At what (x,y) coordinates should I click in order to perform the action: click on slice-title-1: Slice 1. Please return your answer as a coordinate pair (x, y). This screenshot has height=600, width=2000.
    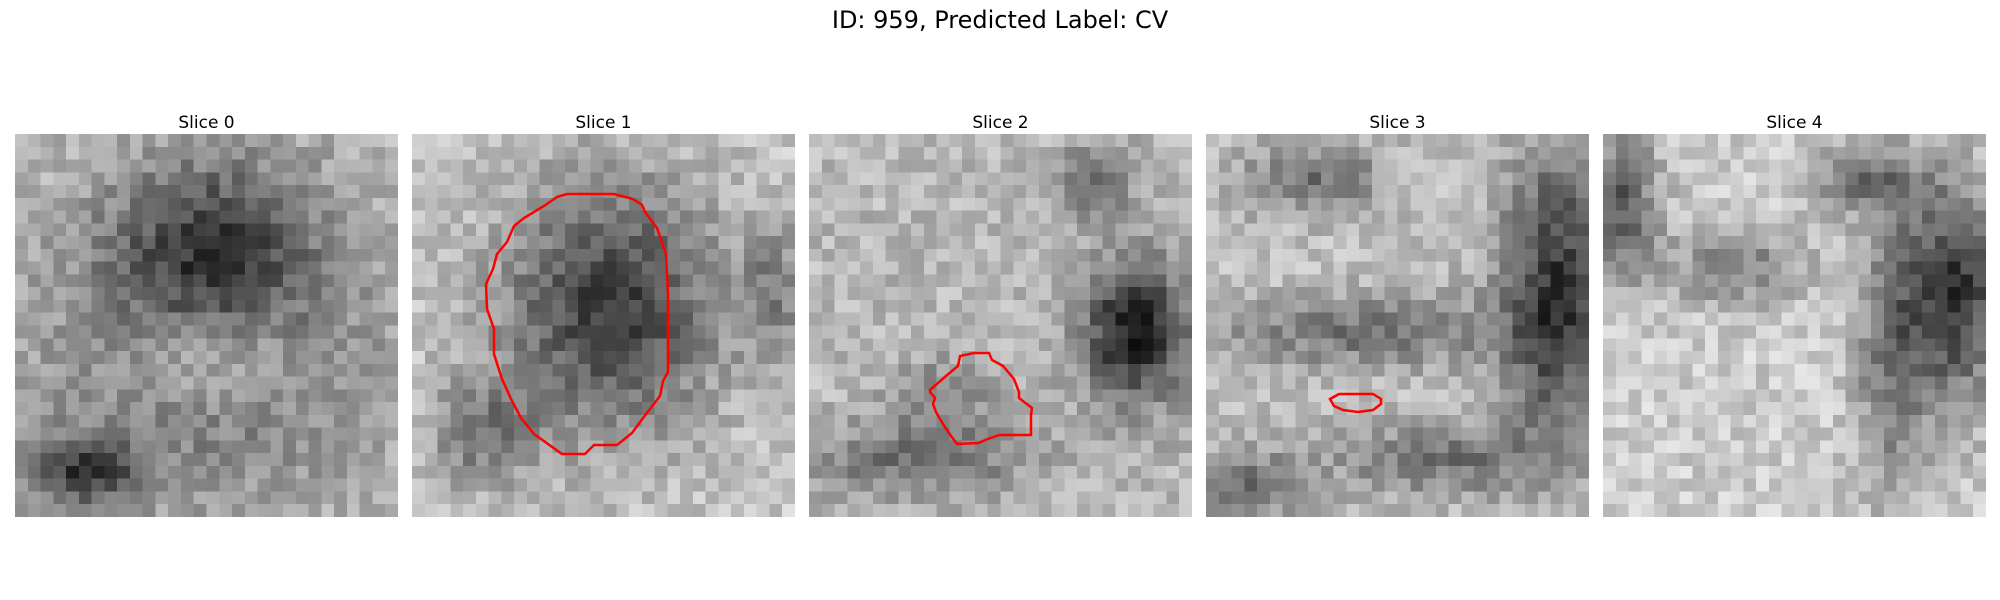
    Looking at the image, I should click on (603, 123).